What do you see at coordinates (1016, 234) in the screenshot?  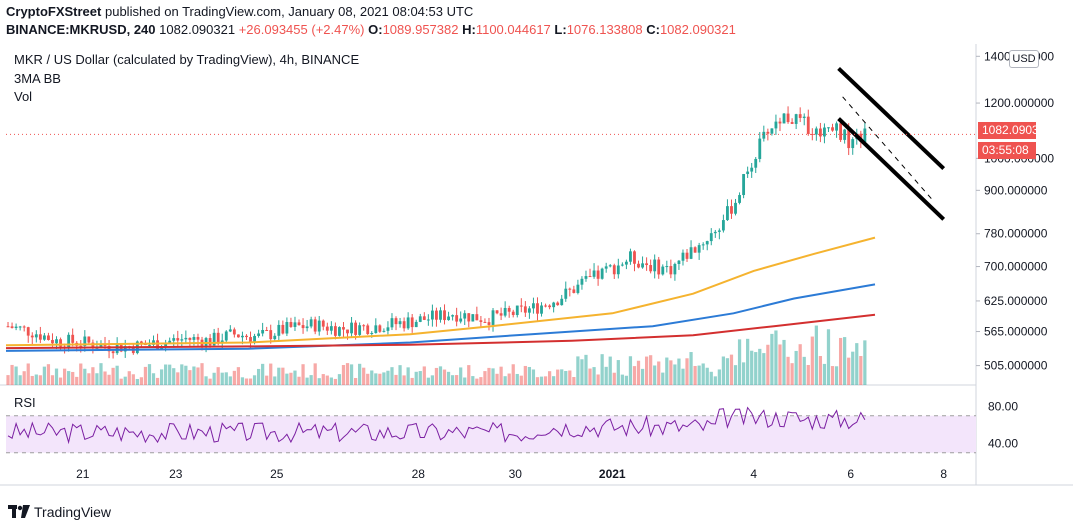 I see `price-tick-label: 780.000000` at bounding box center [1016, 234].